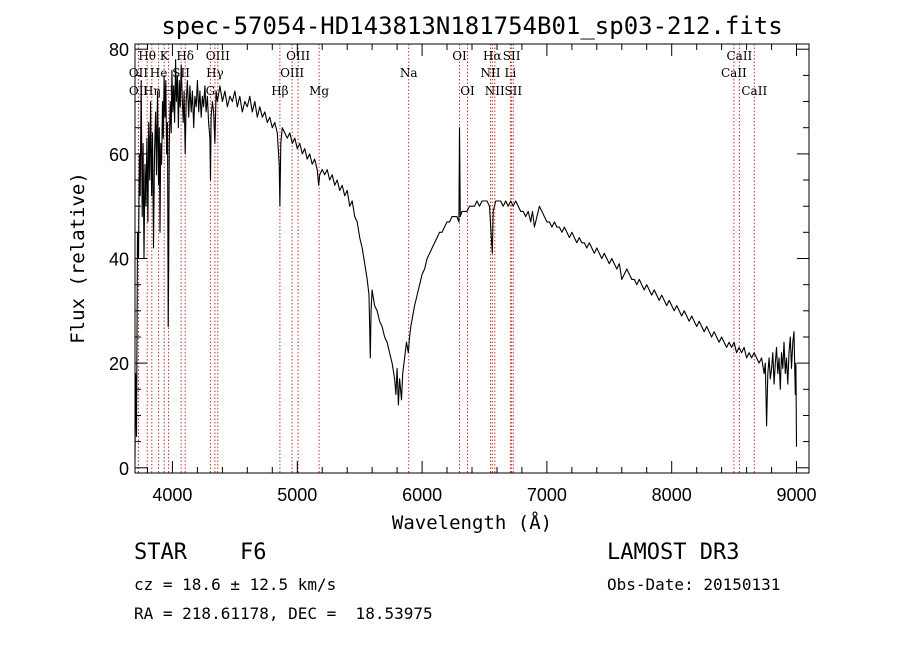 The height and width of the screenshot is (649, 900). Describe the element at coordinates (298, 56) in the screenshot. I see `line-label-13: OIII` at that location.